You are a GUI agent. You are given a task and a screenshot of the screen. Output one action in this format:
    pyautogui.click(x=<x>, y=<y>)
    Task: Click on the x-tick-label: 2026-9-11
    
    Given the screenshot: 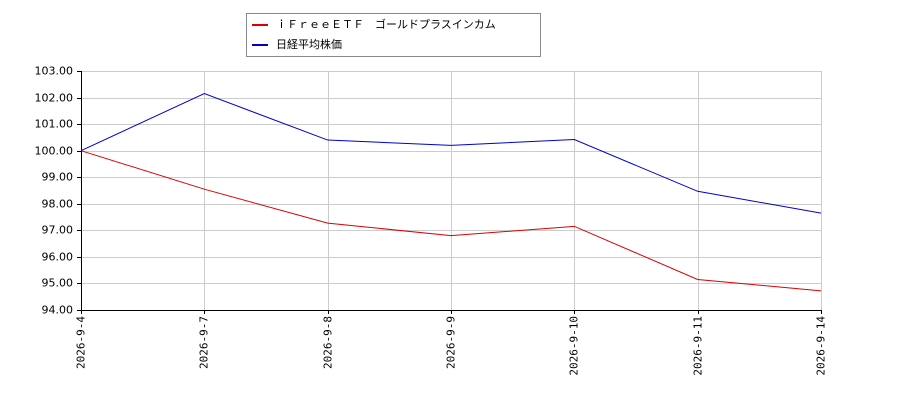 What is the action you would take?
    pyautogui.click(x=698, y=346)
    